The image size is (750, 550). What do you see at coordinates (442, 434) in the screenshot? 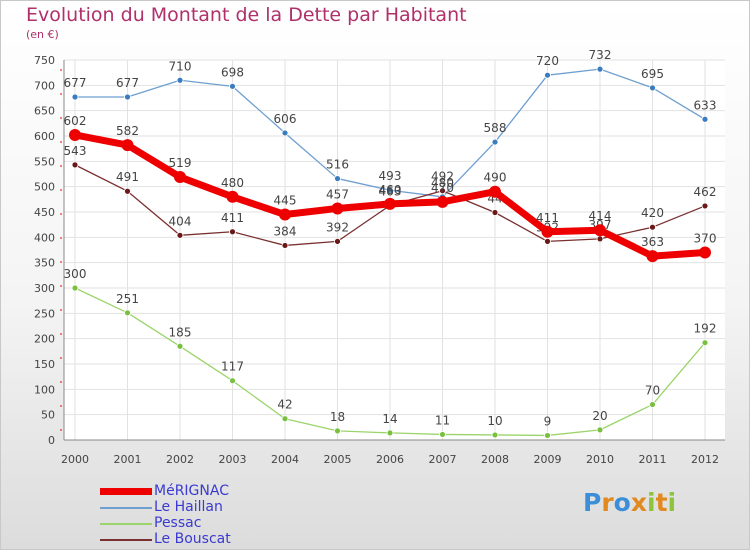
I see `data-point-pessac-2007` at bounding box center [442, 434].